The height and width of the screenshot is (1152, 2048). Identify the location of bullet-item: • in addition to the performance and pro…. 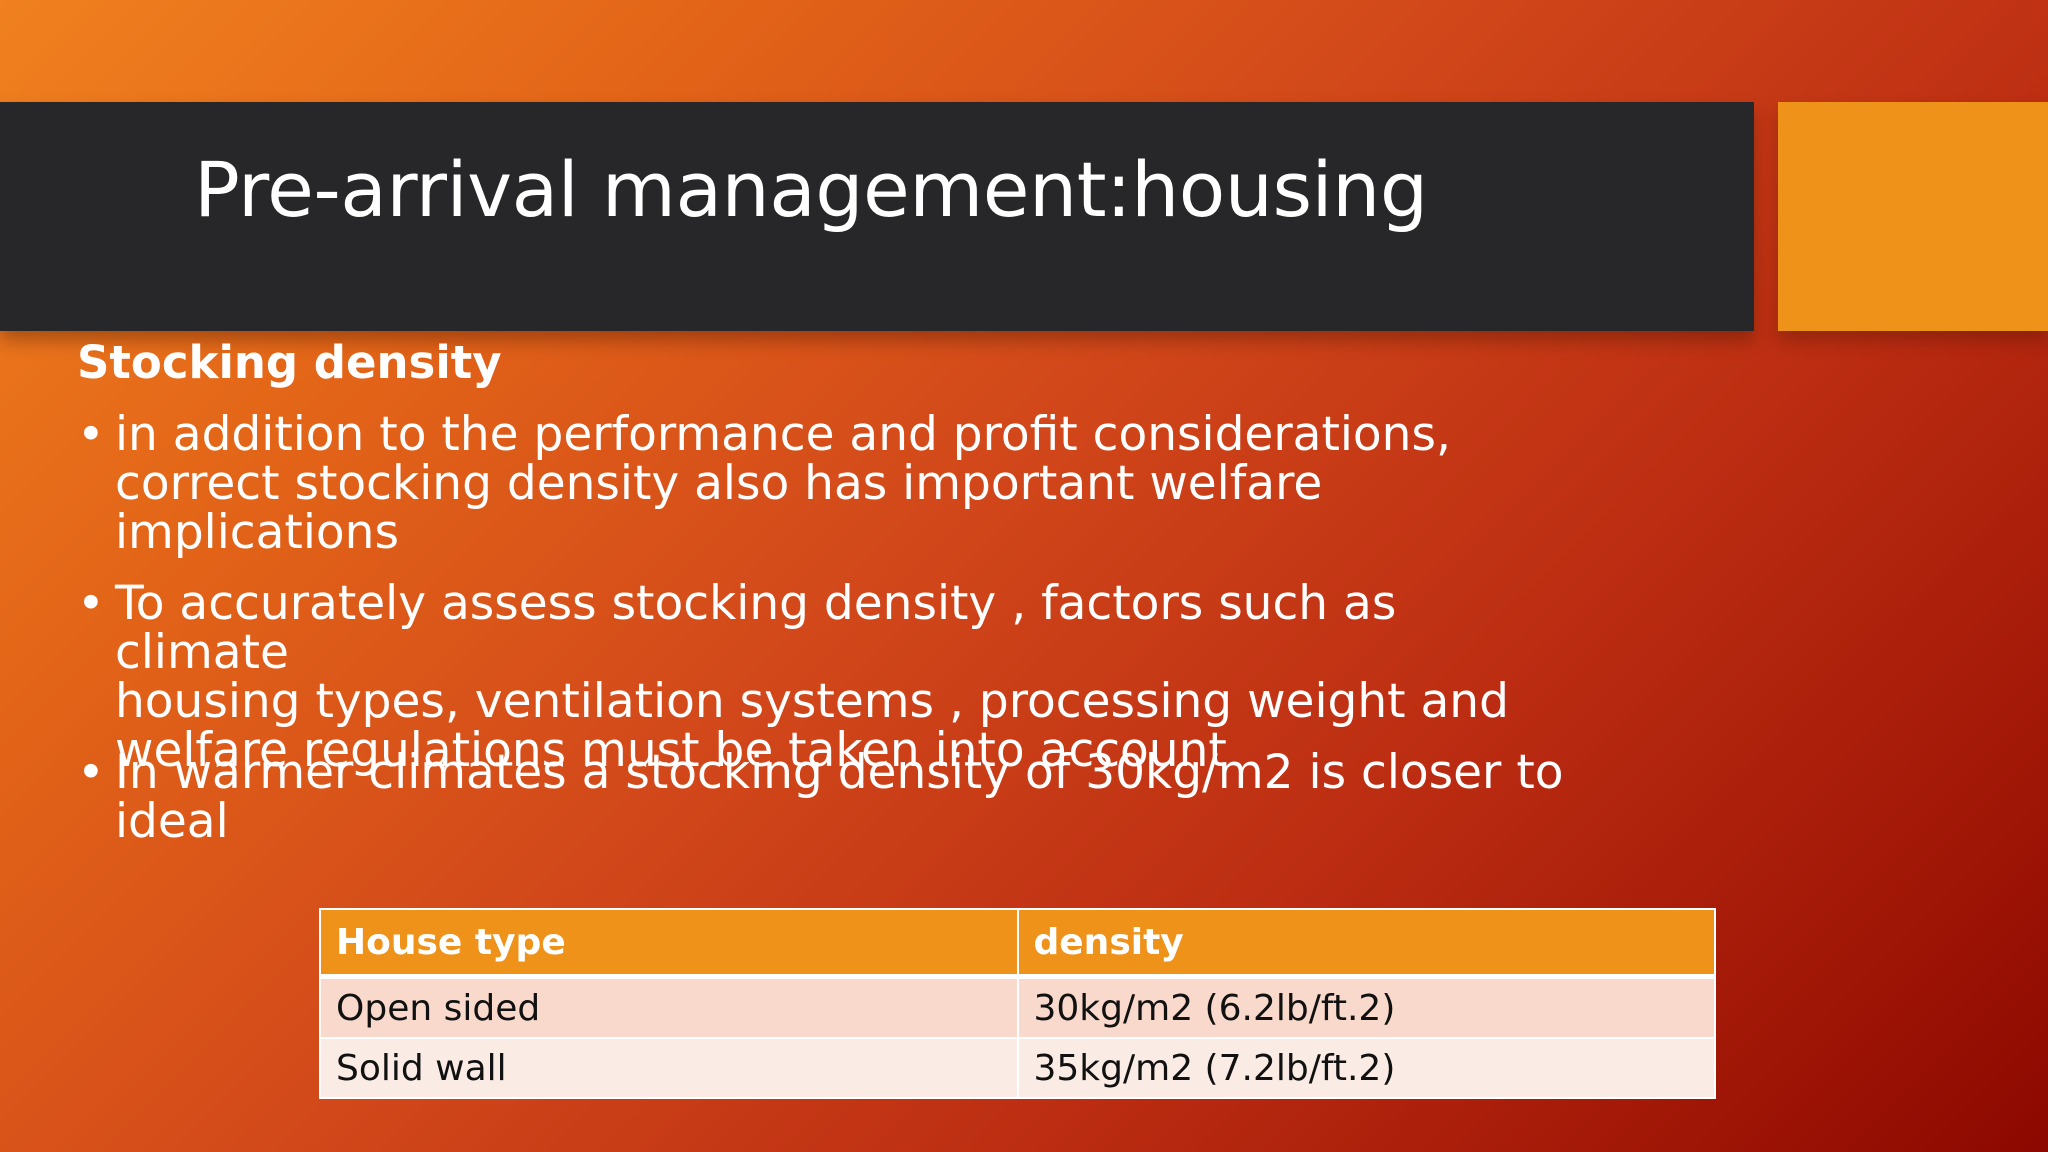
(827, 483).